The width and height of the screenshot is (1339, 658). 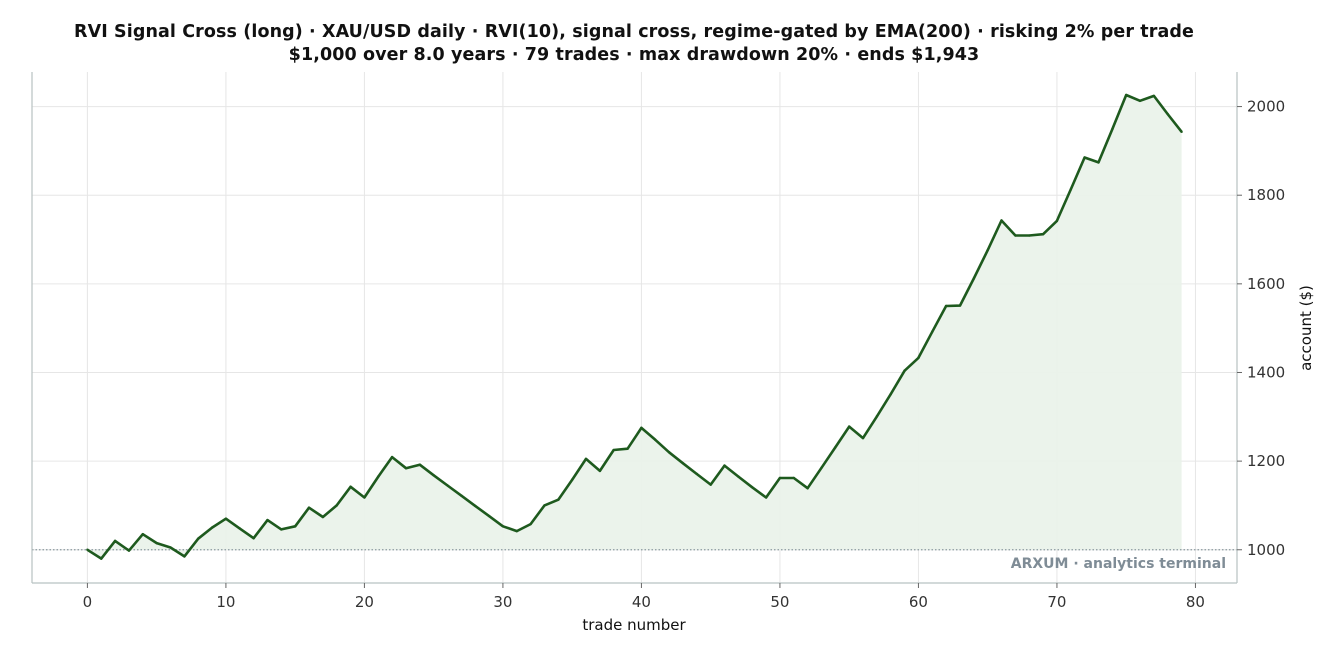 I want to click on y-axis-ticks: 1000 1200 1400 1600 1800 2000, so click(x=1261, y=328).